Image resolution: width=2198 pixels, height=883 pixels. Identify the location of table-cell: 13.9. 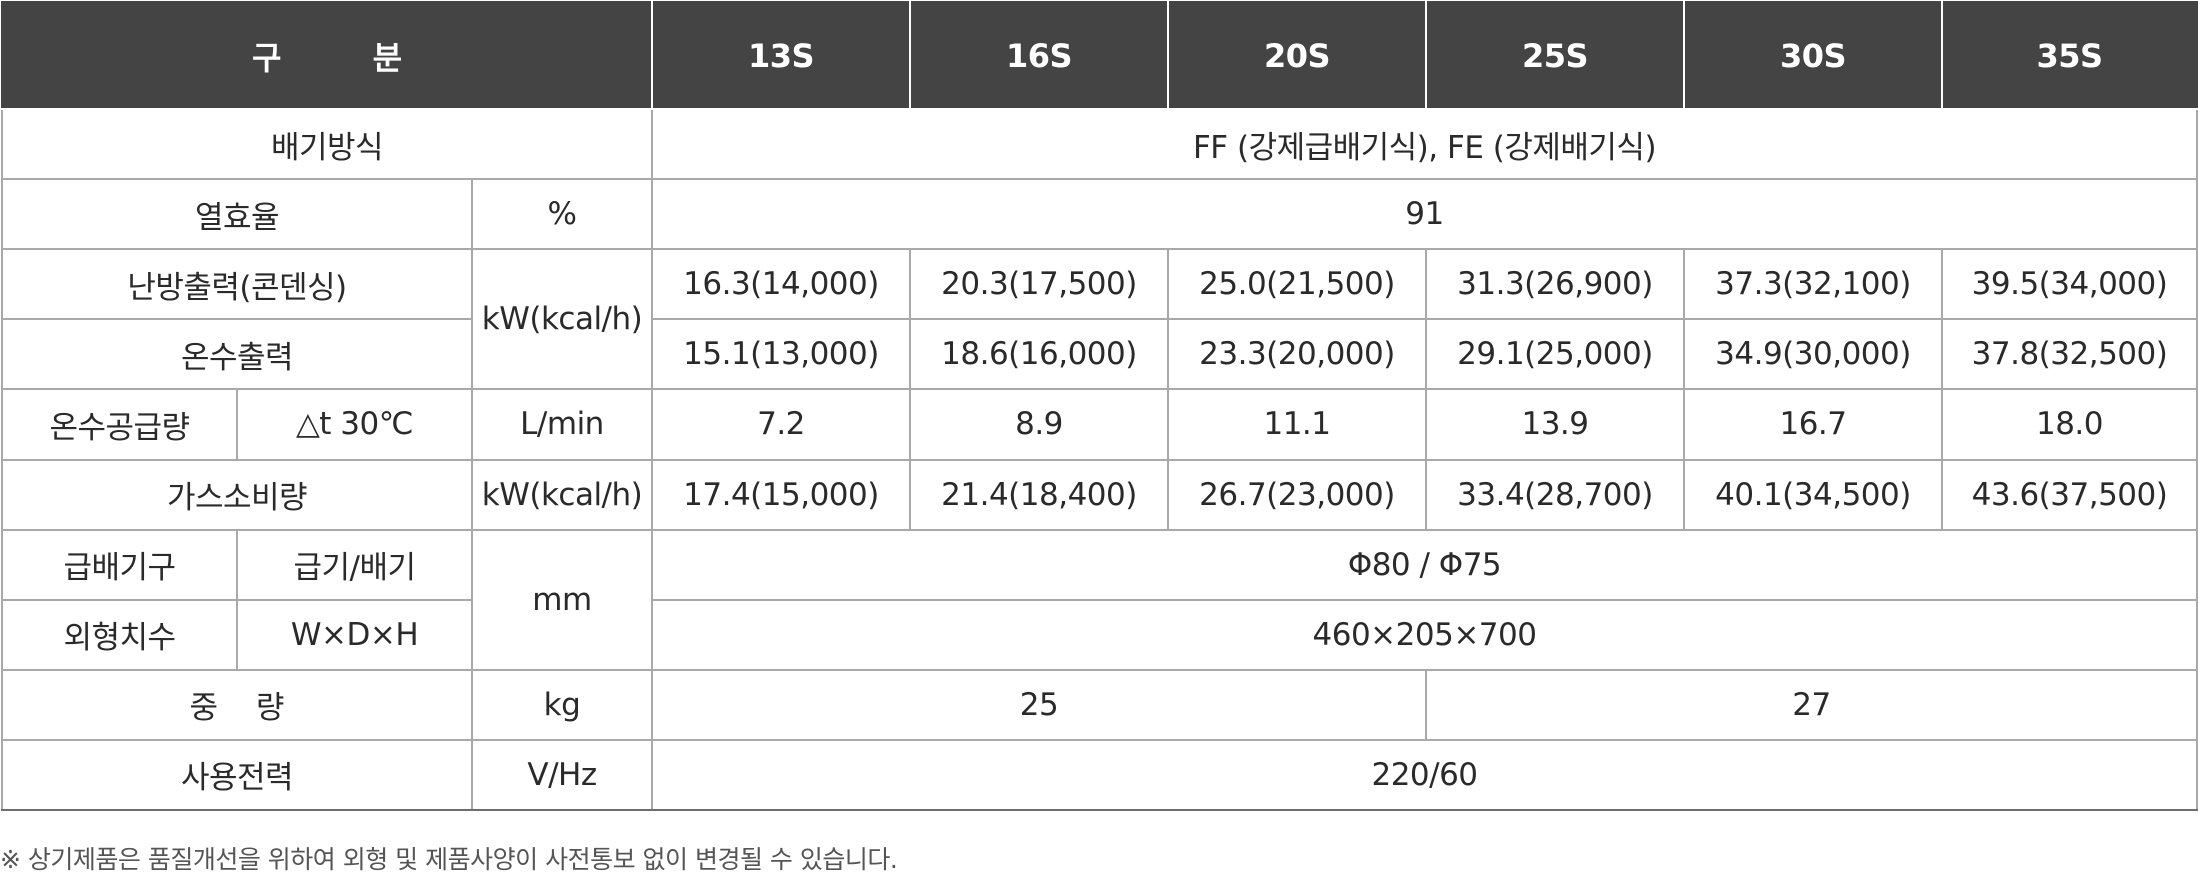
(1555, 424).